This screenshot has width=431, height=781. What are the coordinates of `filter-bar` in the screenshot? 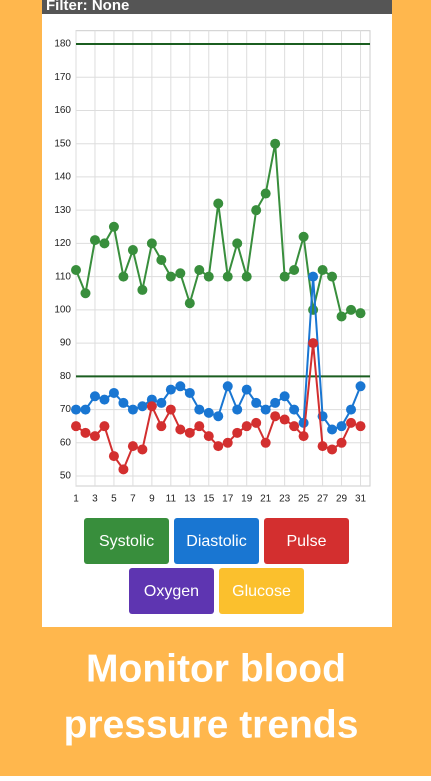 It's located at (217, 7).